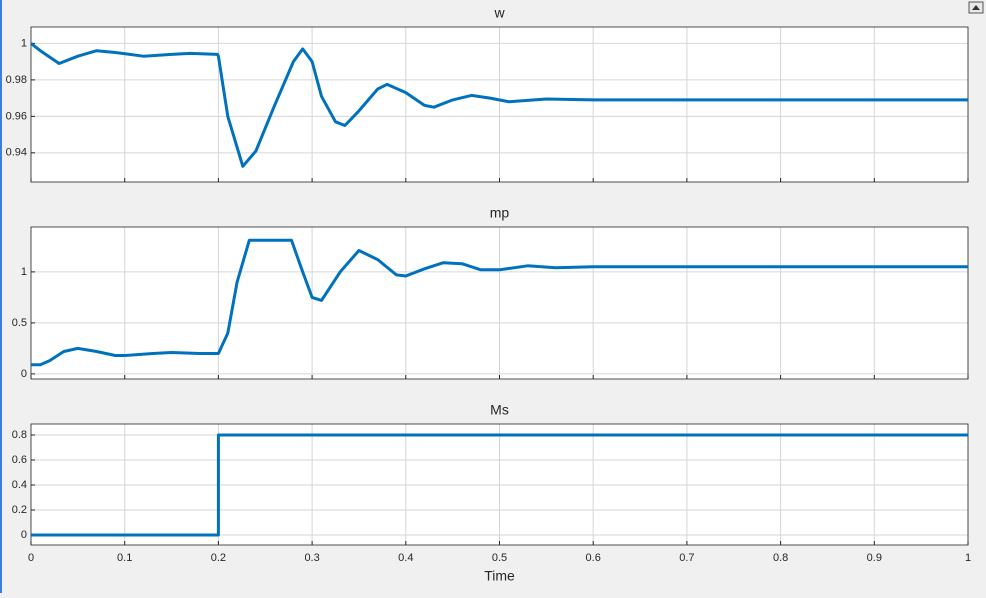 The width and height of the screenshot is (986, 598). Describe the element at coordinates (499, 13) in the screenshot. I see `chart-title: w` at that location.